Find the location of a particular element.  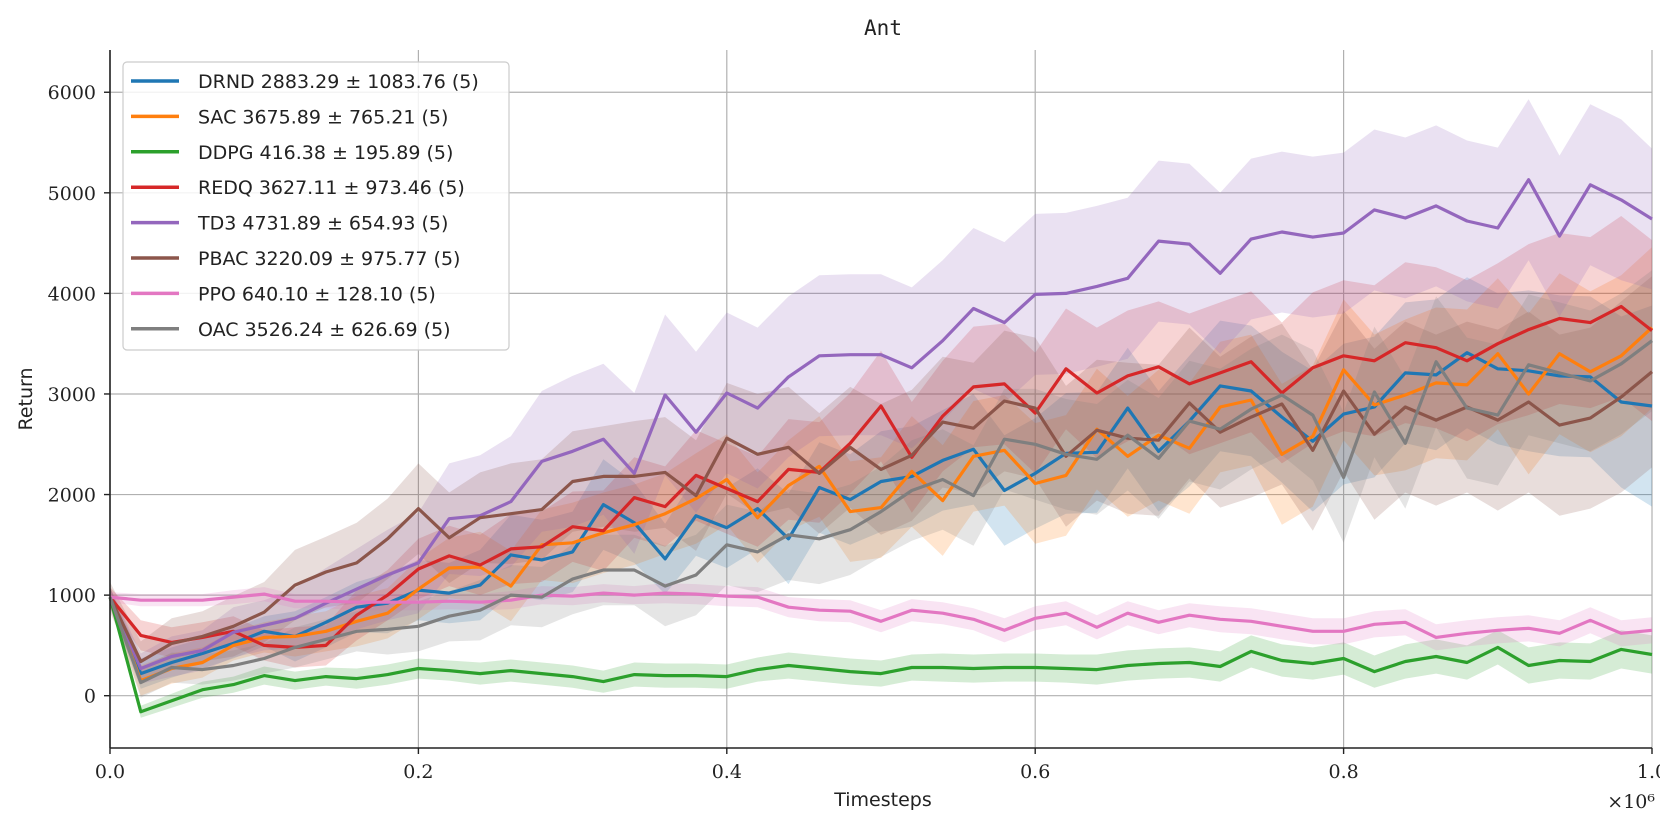

x-tick-label: 0.6 is located at coordinates (1035, 772).